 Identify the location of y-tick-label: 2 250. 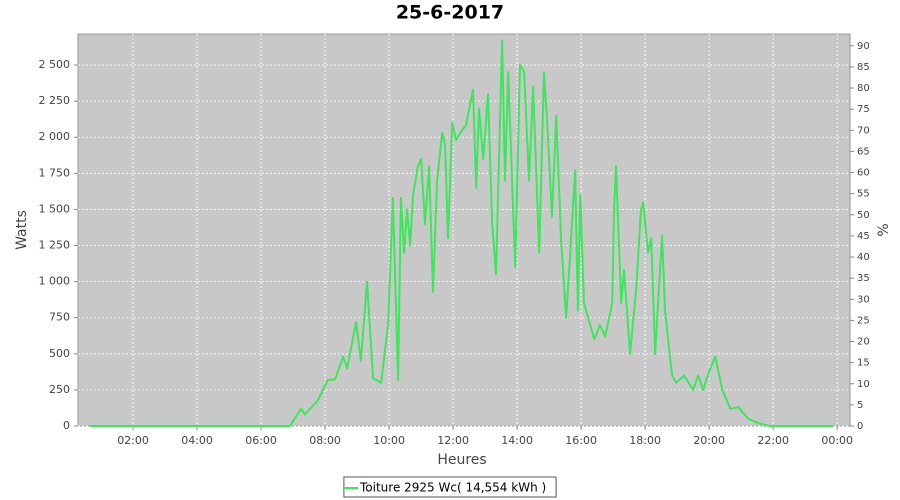
(55, 100).